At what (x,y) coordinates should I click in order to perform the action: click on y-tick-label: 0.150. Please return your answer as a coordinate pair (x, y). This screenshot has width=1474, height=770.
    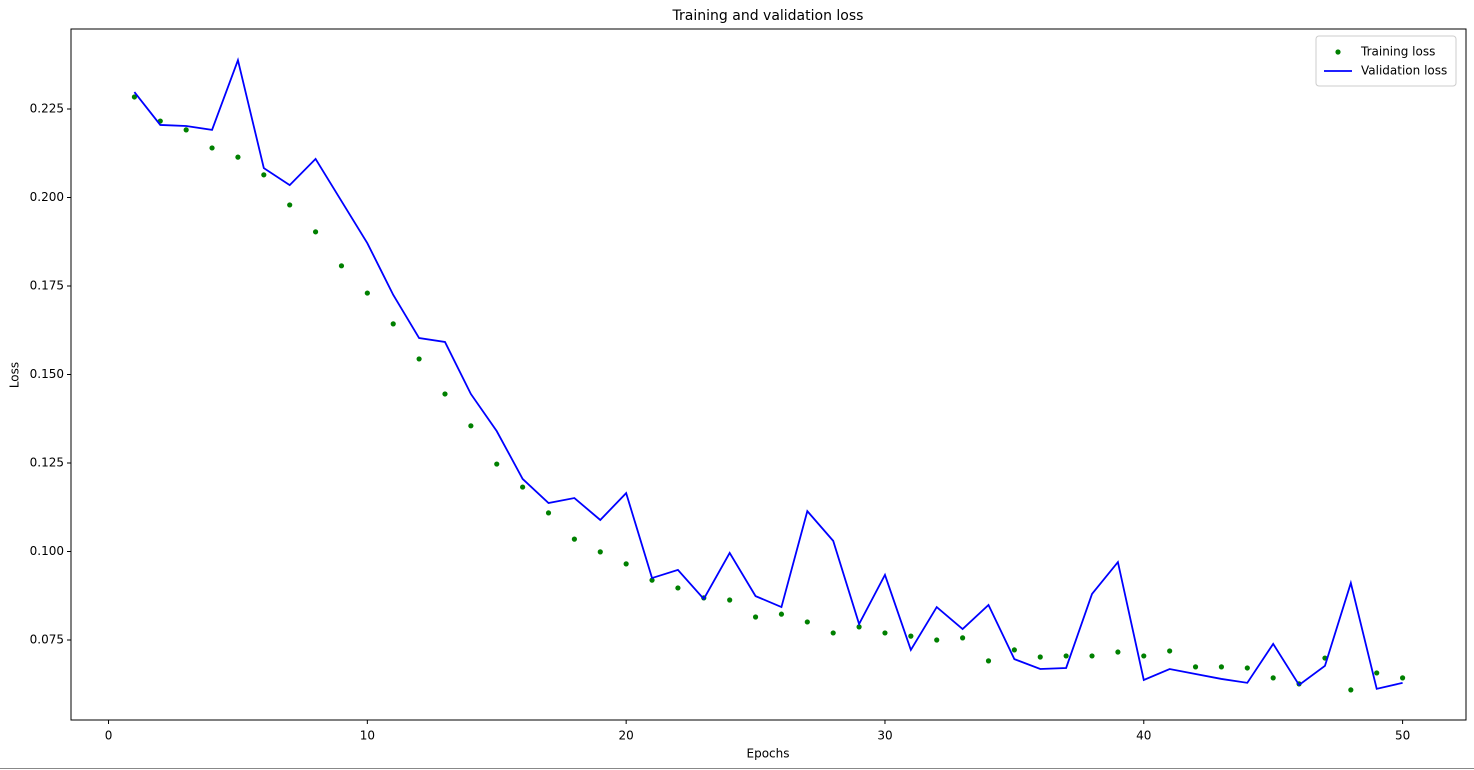
    Looking at the image, I should click on (47, 374).